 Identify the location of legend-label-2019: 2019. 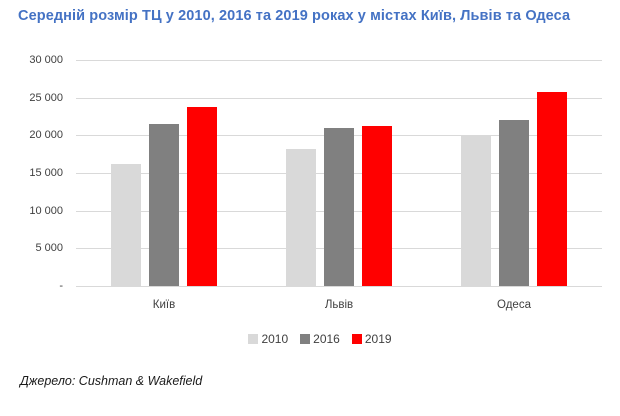
(378, 339).